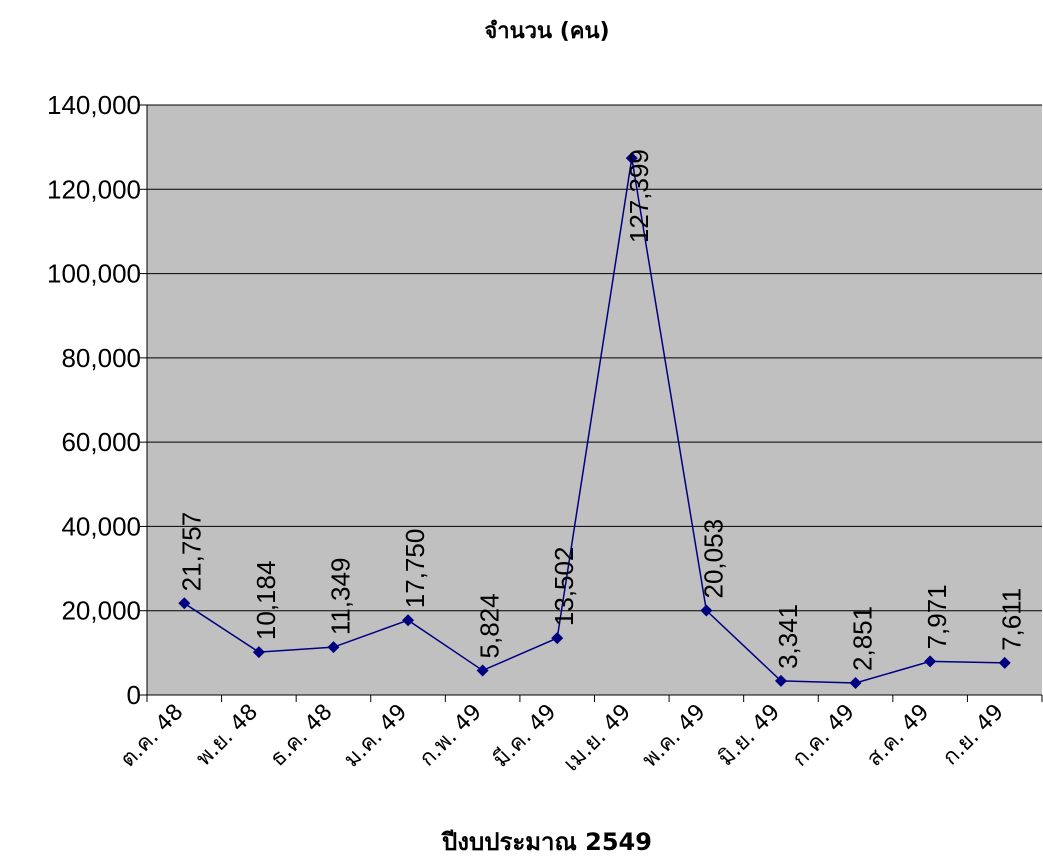  What do you see at coordinates (101, 442) in the screenshot?
I see `y-tick-label: 60,000` at bounding box center [101, 442].